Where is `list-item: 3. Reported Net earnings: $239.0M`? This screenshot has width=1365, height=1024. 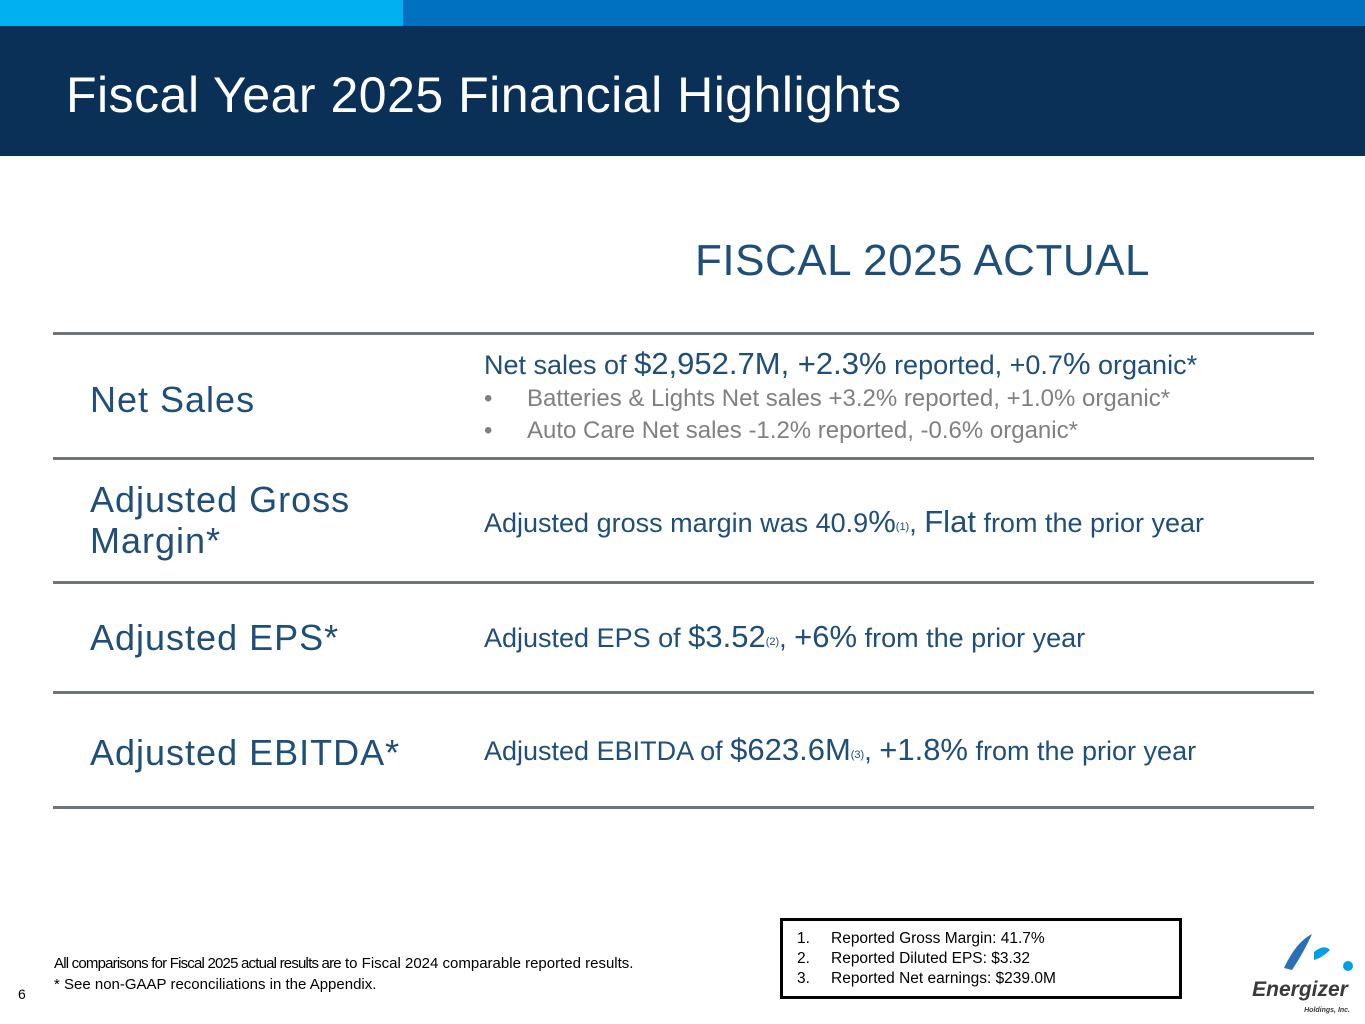 list-item: 3. Reported Net earnings: $239.0M is located at coordinates (926, 978).